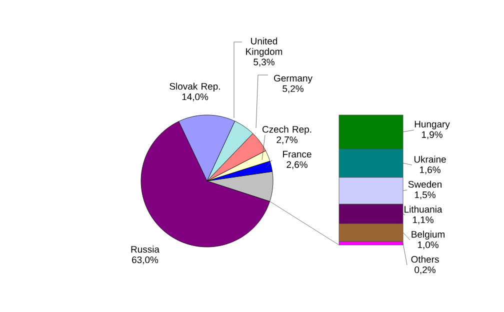 This screenshot has height=312, width=504. What do you see at coordinates (430, 159) in the screenshot?
I see `series-label: Ukraine` at bounding box center [430, 159].